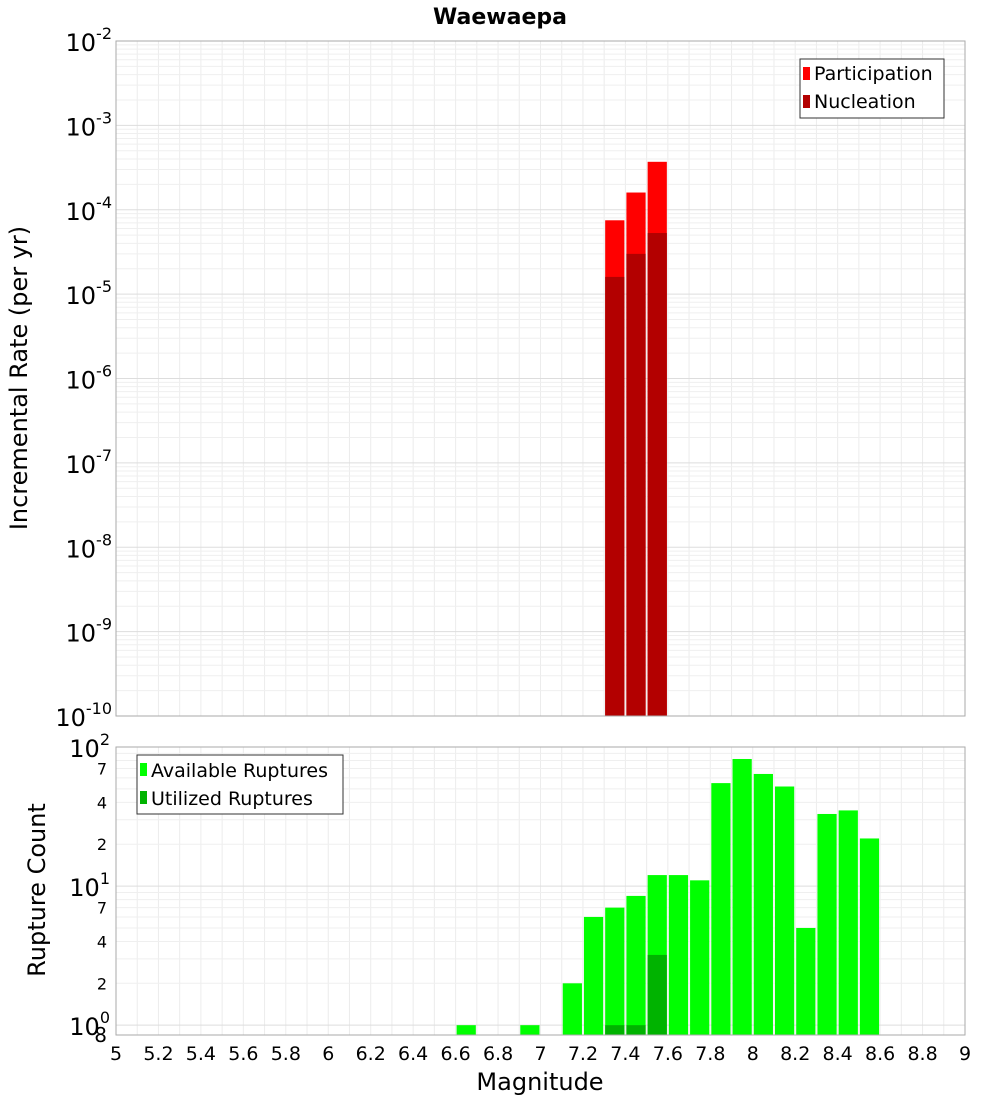  I want to click on x-tick-label: 6.8, so click(498, 1054).